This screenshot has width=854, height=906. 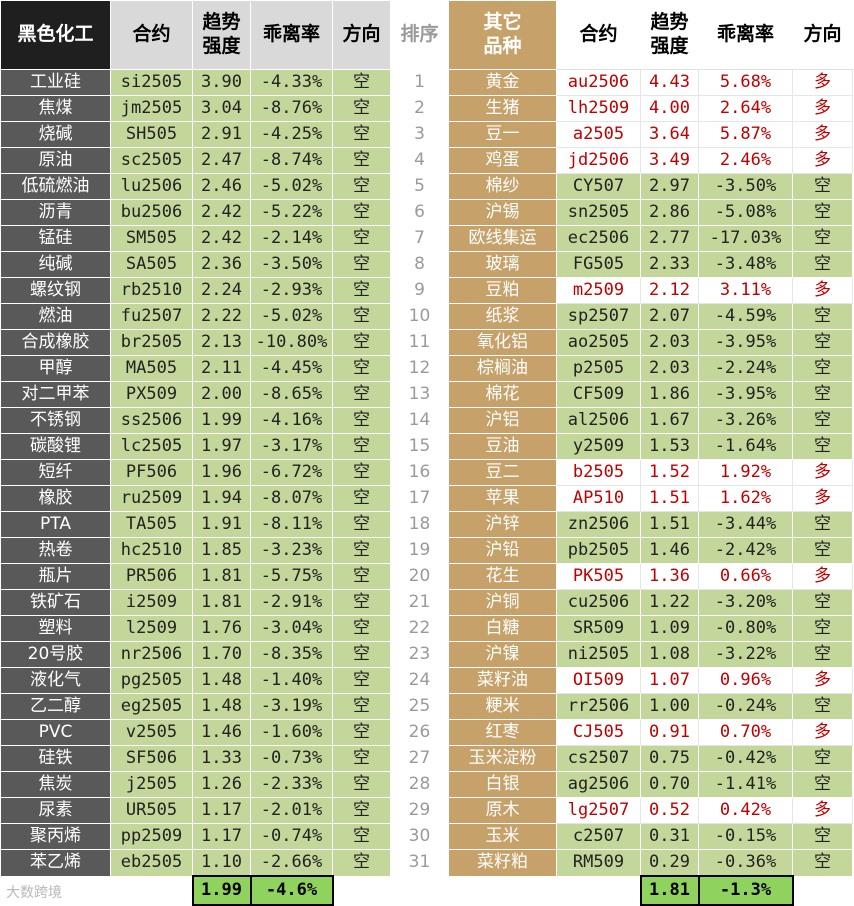 I want to click on left-deviation: -8.65%, so click(x=291, y=394).